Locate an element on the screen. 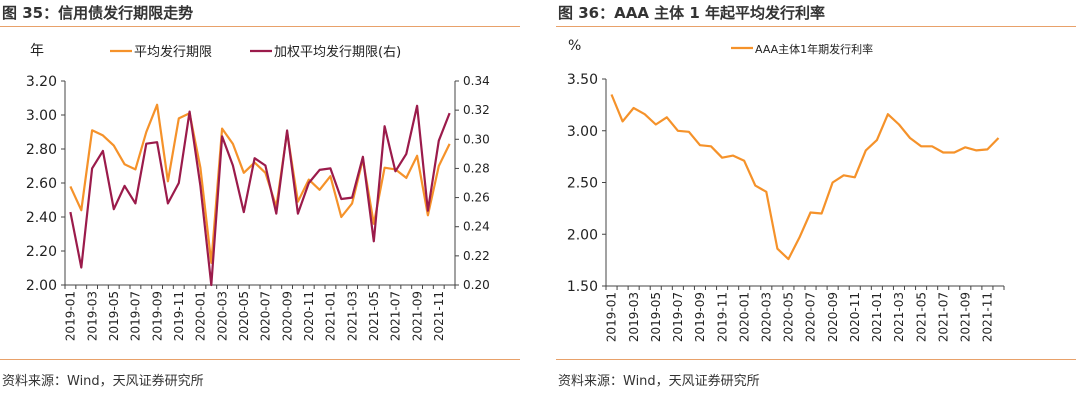 The width and height of the screenshot is (1080, 401). y-tick-label: 1.50 is located at coordinates (582, 287).